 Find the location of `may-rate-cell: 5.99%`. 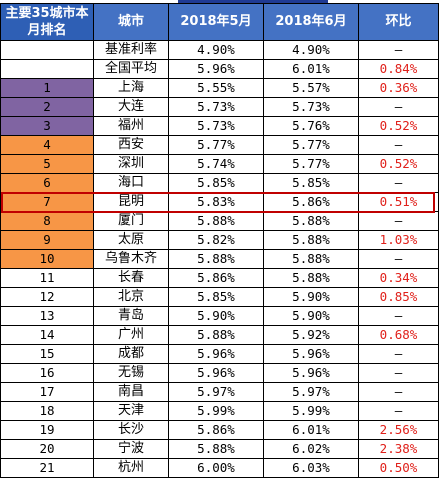

may-rate-cell: 5.99% is located at coordinates (216, 411).